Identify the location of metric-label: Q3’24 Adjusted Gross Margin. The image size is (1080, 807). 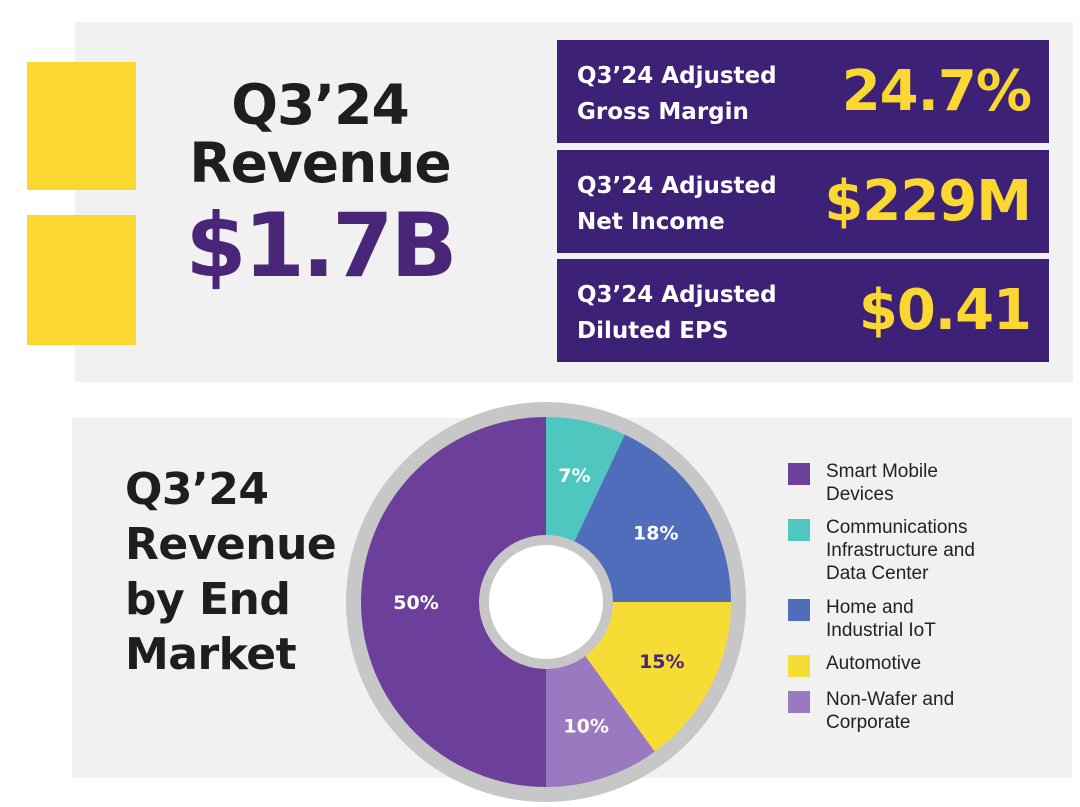
(692, 94).